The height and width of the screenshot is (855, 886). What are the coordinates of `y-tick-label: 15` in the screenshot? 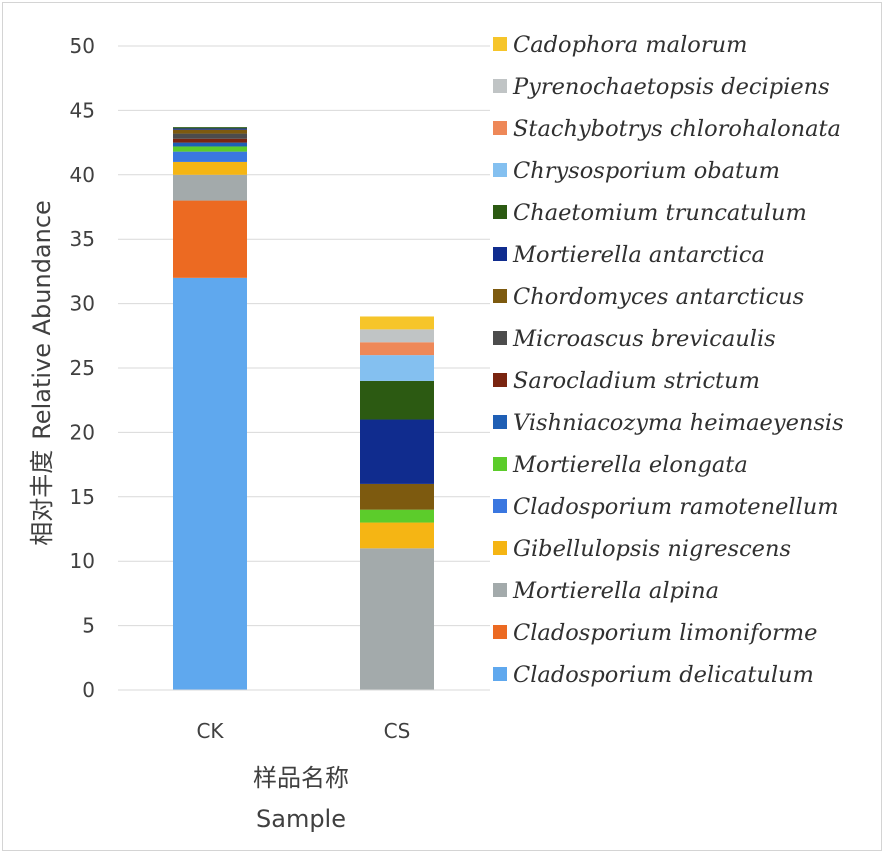 It's located at (82, 497).